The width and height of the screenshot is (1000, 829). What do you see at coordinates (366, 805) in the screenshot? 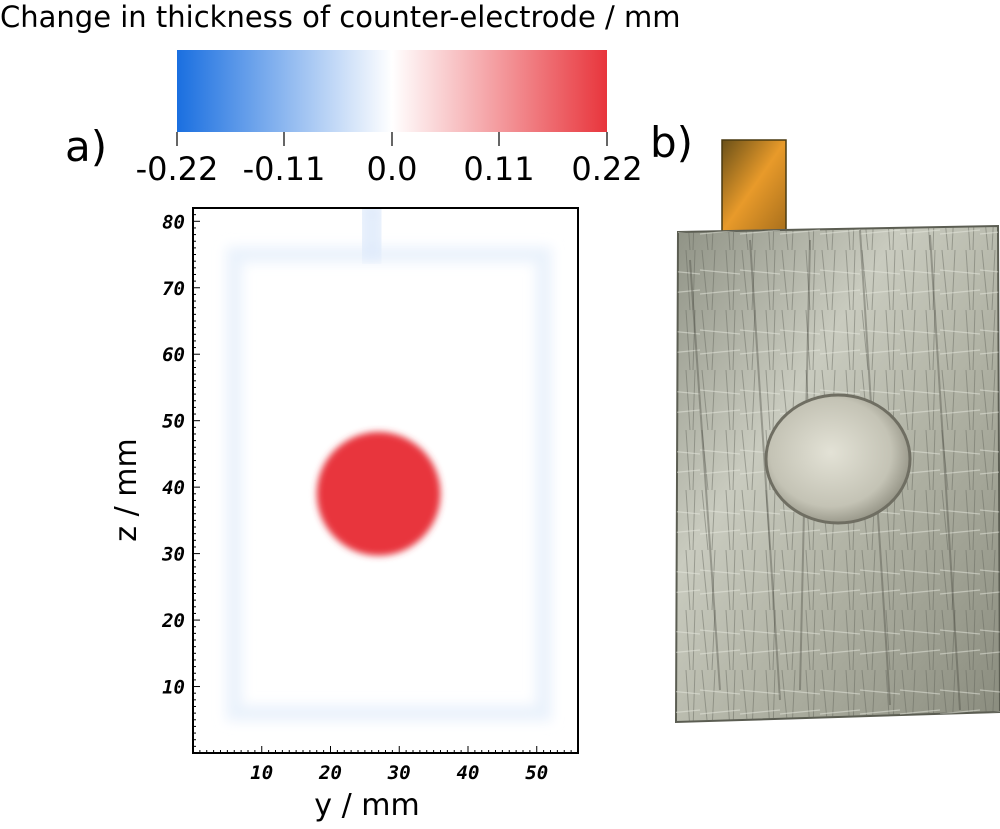
I see `x-axis-title: y / mm` at bounding box center [366, 805].